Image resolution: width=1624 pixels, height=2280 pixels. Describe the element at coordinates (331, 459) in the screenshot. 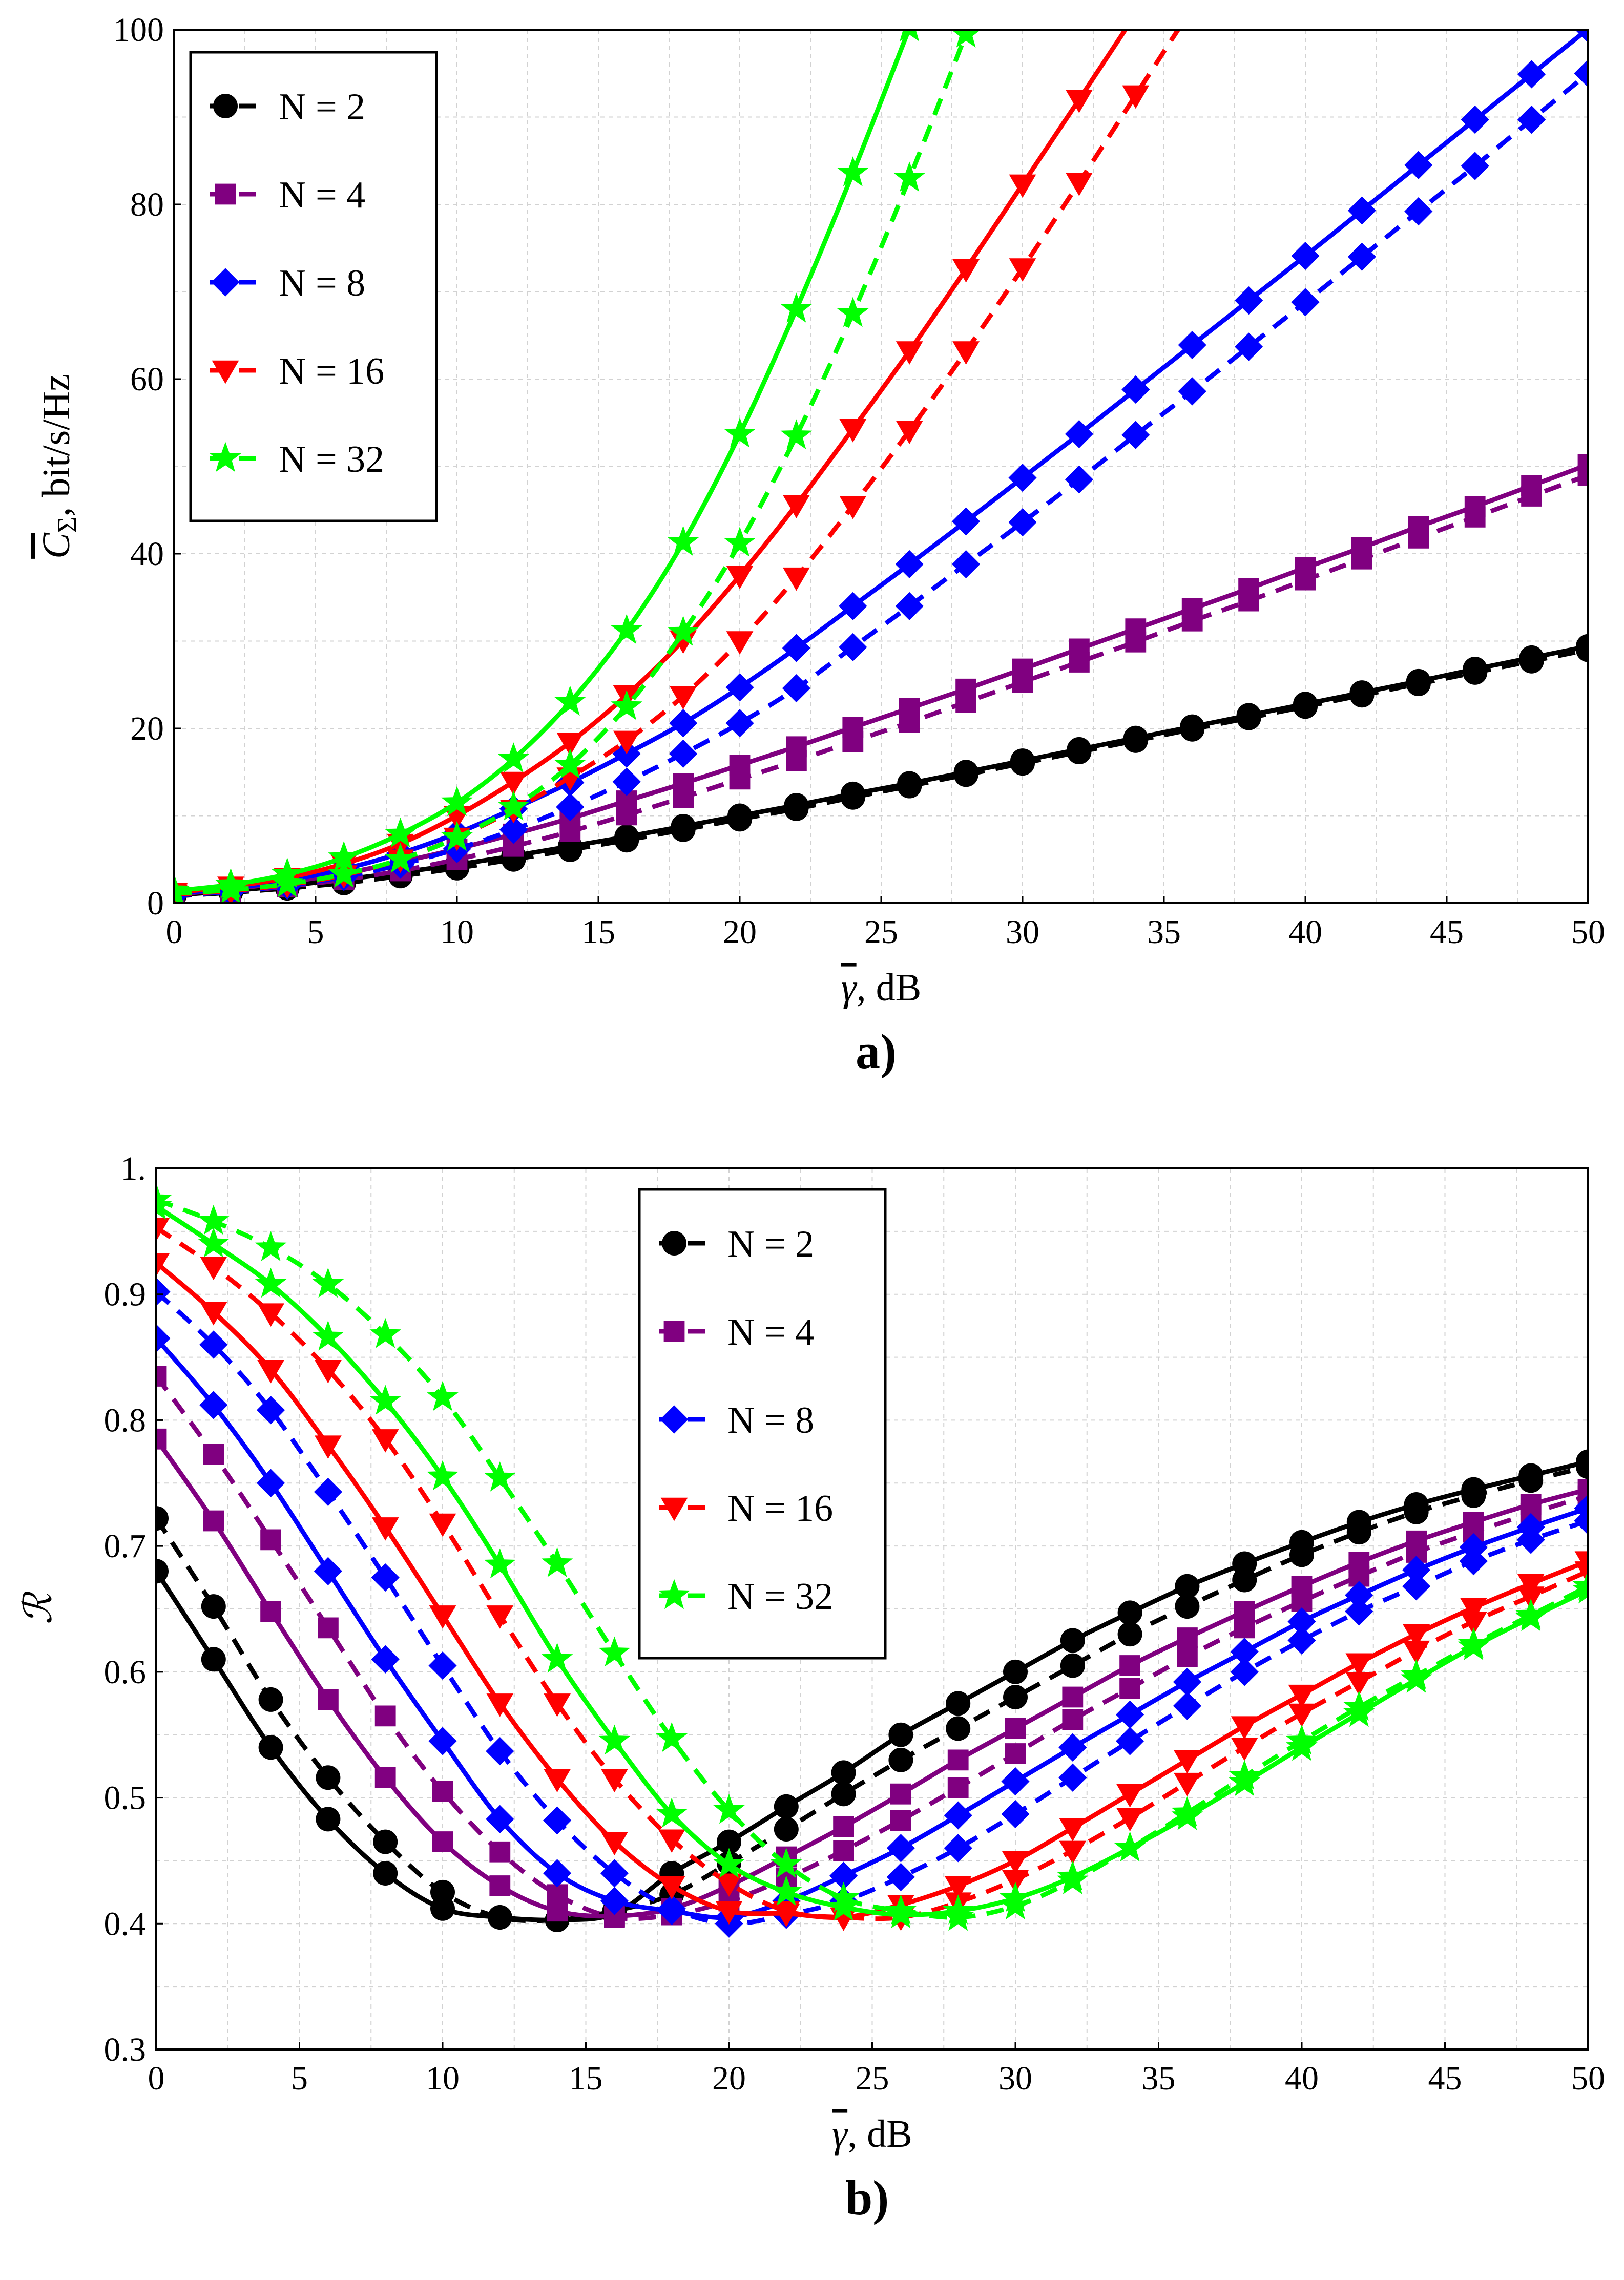

I see `legend-label: N = 32` at that location.